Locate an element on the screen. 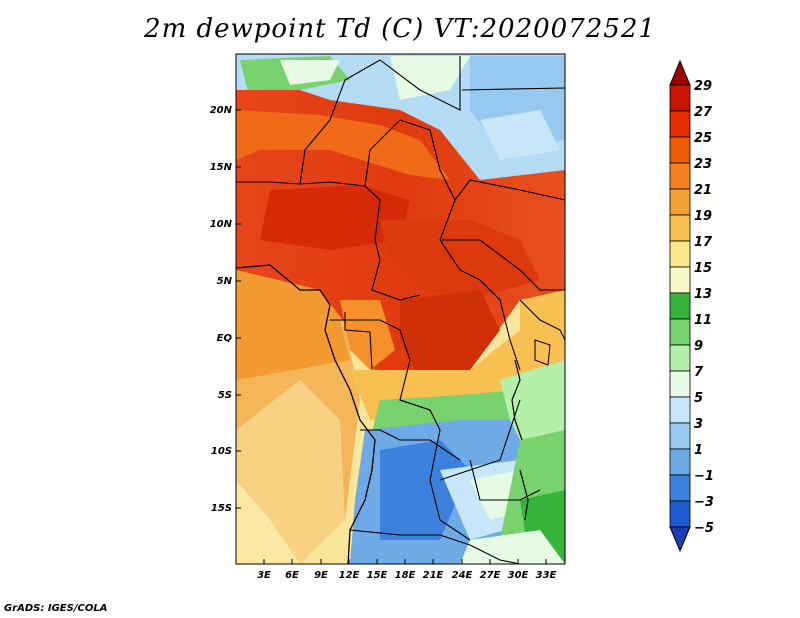  lon-axis: 3E 6E 9E 12E 15E 18E 21E 24E 27E 30E 33E is located at coordinates (406, 575).